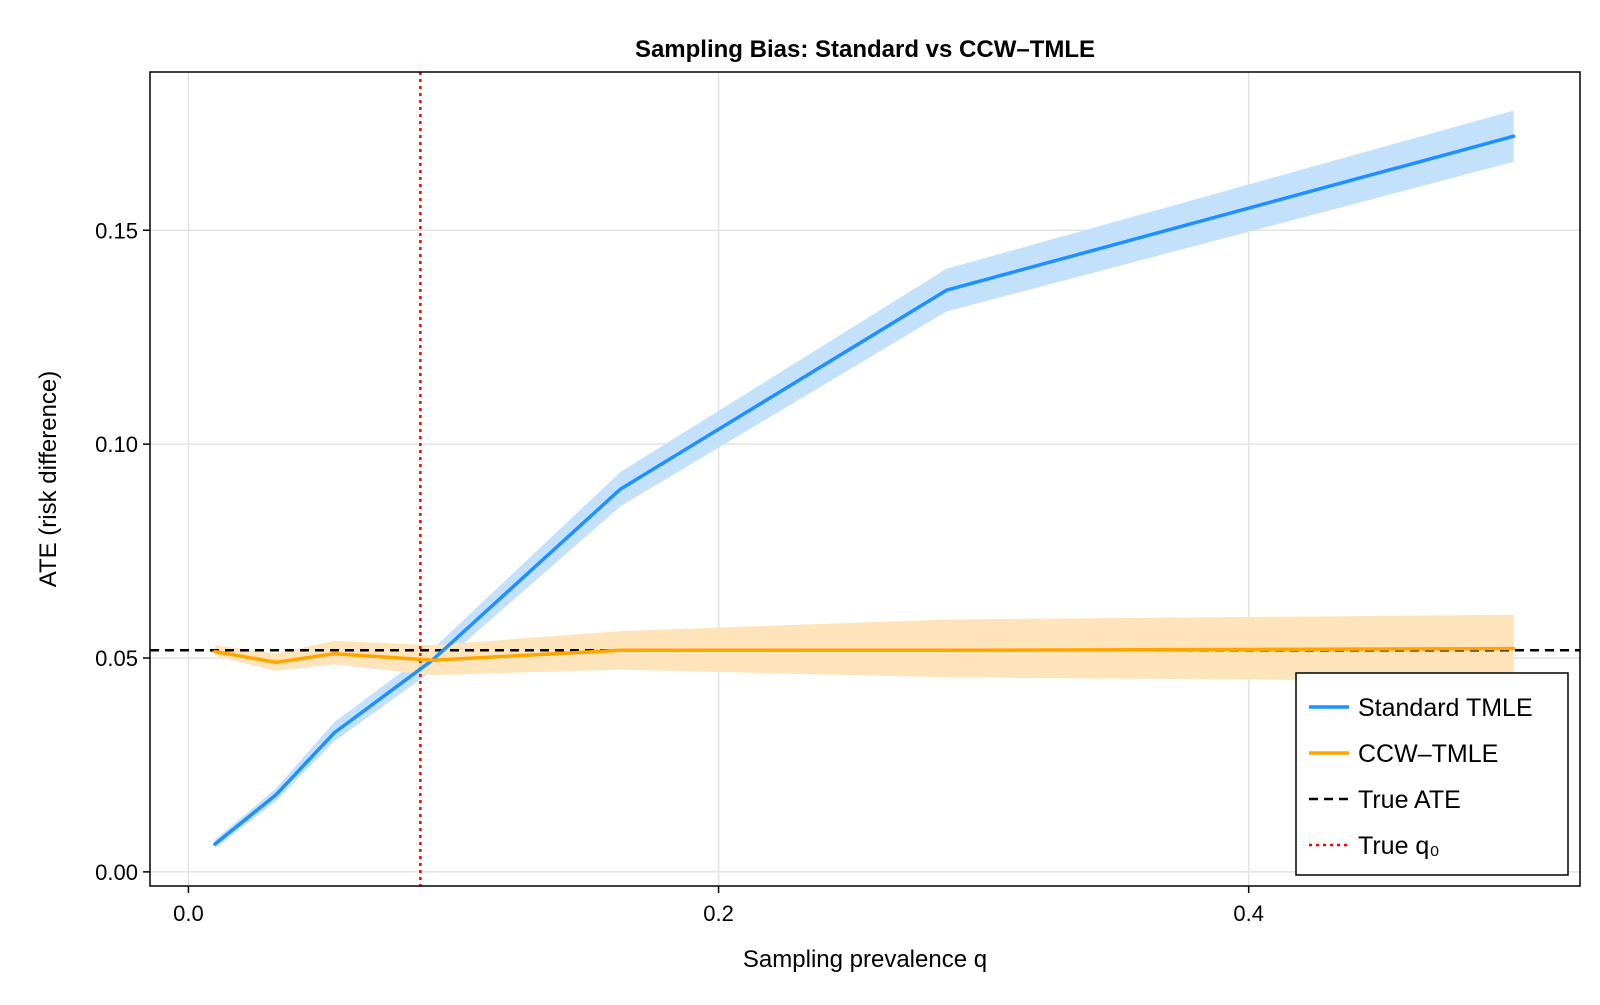 Image resolution: width=1600 pixels, height=1005 pixels. What do you see at coordinates (116, 230) in the screenshot?
I see `y-tick-label: 0.15` at bounding box center [116, 230].